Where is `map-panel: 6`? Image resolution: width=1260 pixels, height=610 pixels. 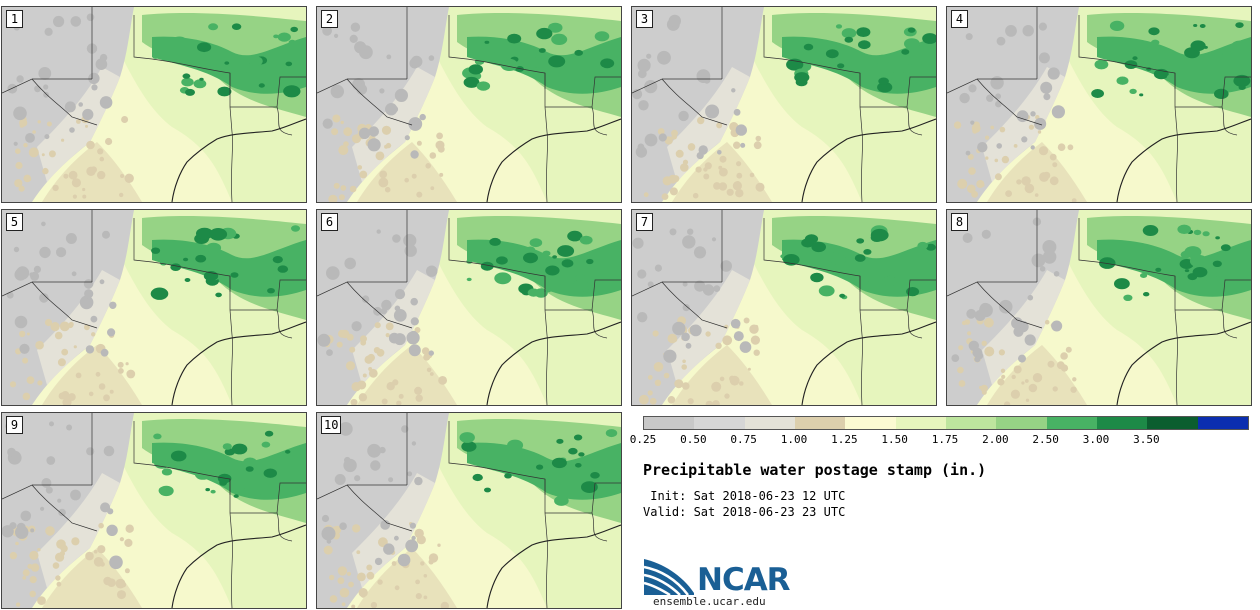 map-panel: 6 is located at coordinates (469, 307).